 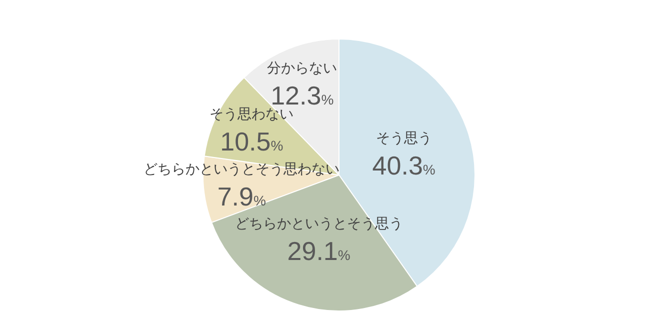 What do you see at coordinates (241, 197) in the screenshot?
I see `data-label: 7.9%` at bounding box center [241, 197].